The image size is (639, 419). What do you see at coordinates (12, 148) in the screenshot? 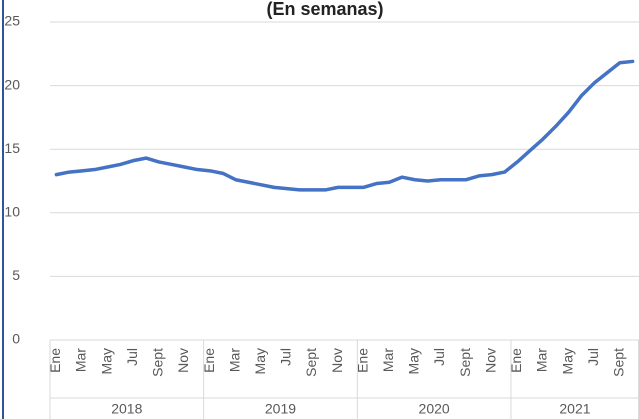
I see `y-tick-label: 15` at bounding box center [12, 148].